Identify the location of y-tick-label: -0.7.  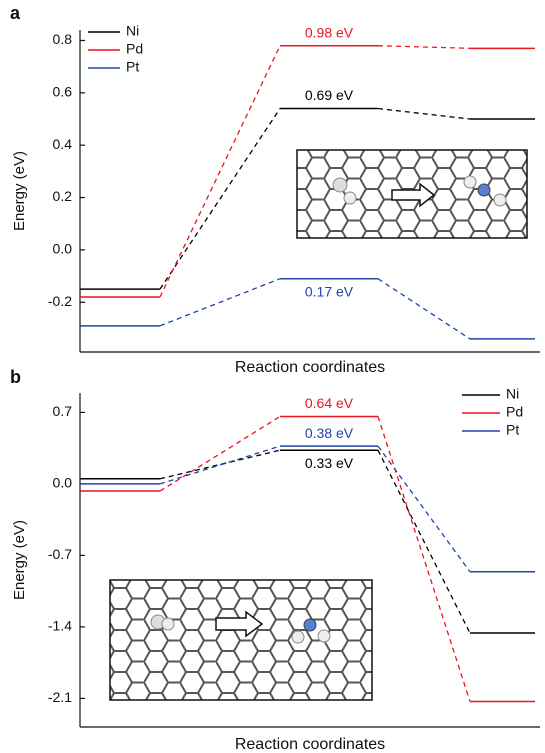
(60, 554).